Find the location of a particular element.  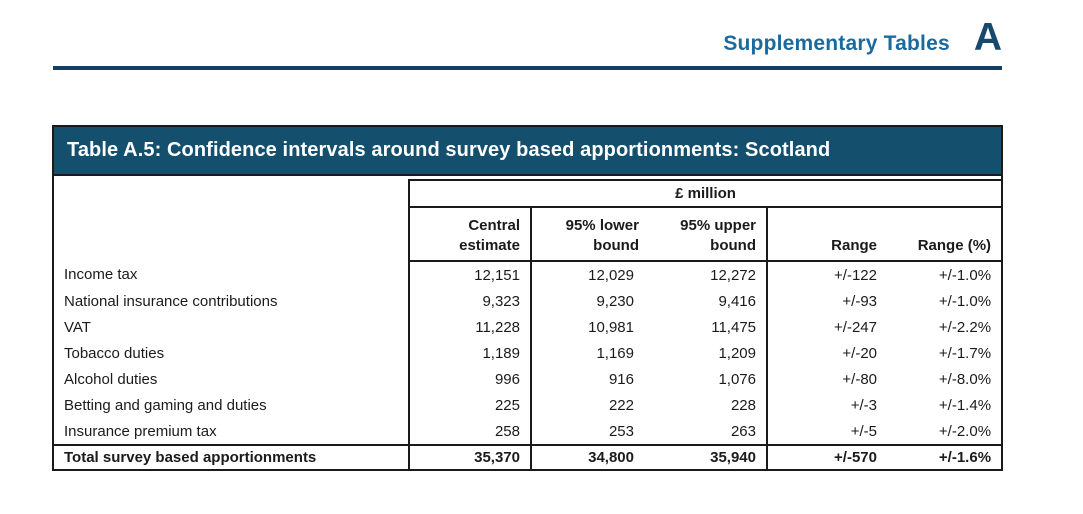

row-label: Tobacco duties is located at coordinates (232, 353).